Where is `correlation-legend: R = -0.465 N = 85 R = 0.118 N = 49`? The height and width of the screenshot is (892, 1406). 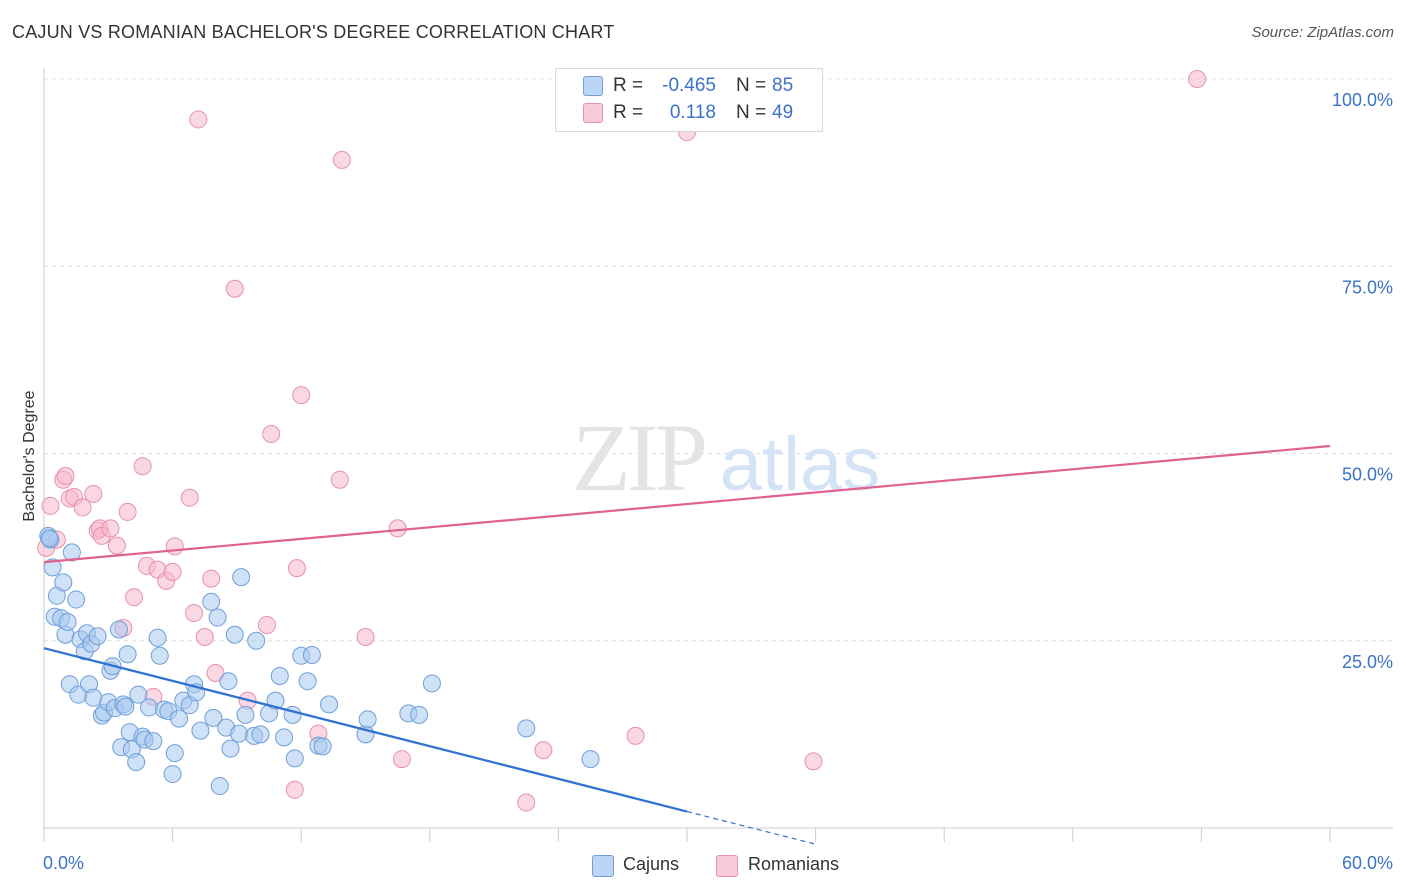 correlation-legend: R = -0.465 N = 85 R = 0.118 N = 49 is located at coordinates (689, 100).